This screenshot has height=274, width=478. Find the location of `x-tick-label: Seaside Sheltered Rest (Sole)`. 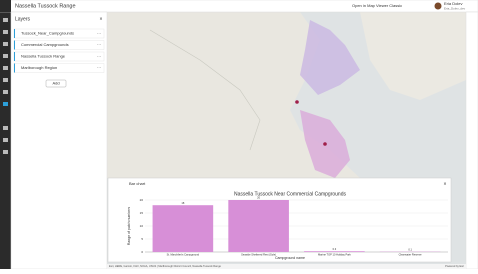

x-tick-label: Seaside Sheltered Rest (Sole) is located at coordinates (258, 255).